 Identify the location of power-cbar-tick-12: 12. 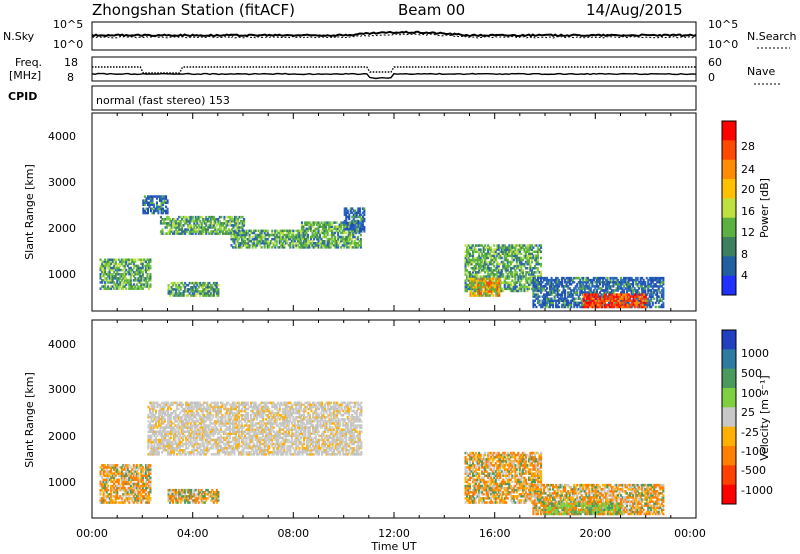
(748, 232).